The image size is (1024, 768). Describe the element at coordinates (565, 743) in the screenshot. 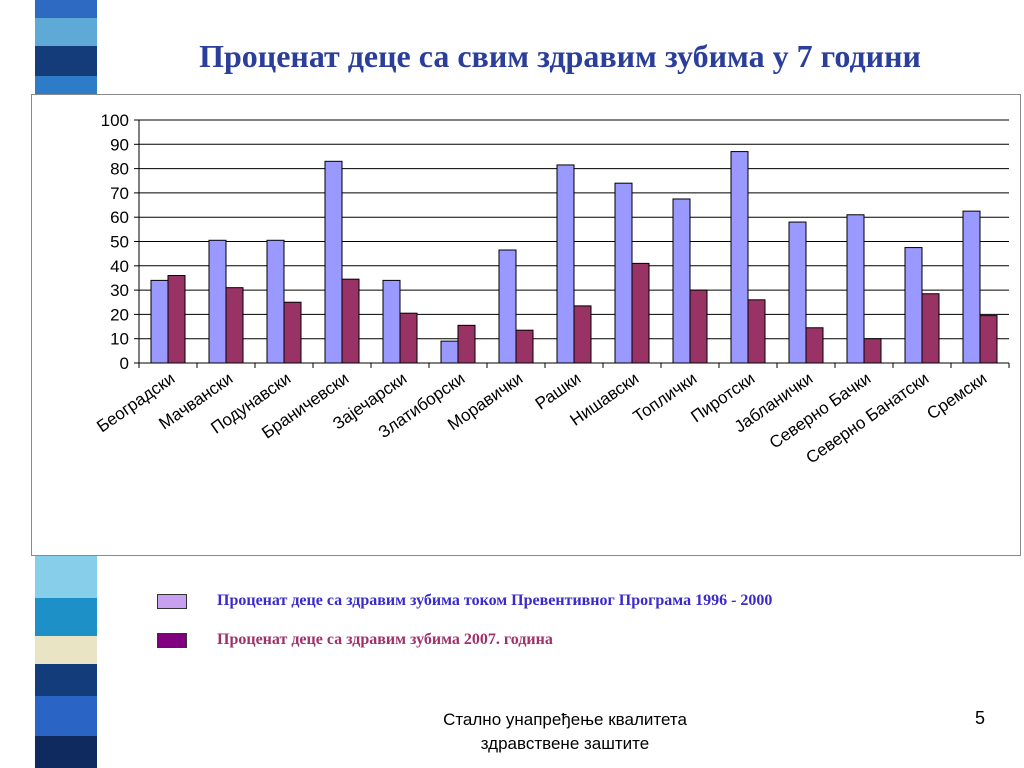

I see `footer-line-2: здравствене заштите` at that location.